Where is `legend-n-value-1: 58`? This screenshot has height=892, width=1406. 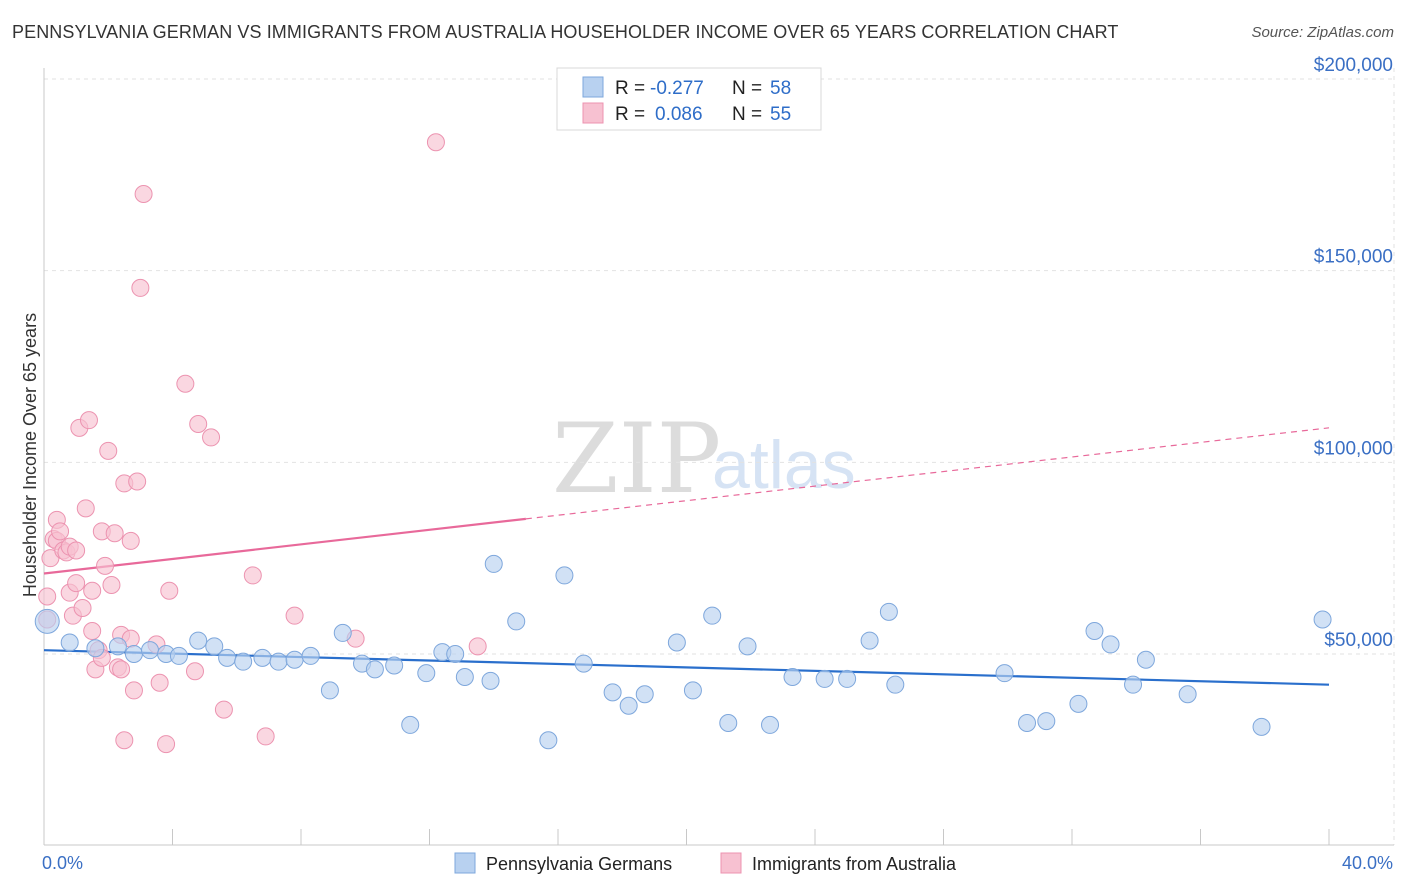
legend-n-value-1: 58 is located at coordinates (780, 88).